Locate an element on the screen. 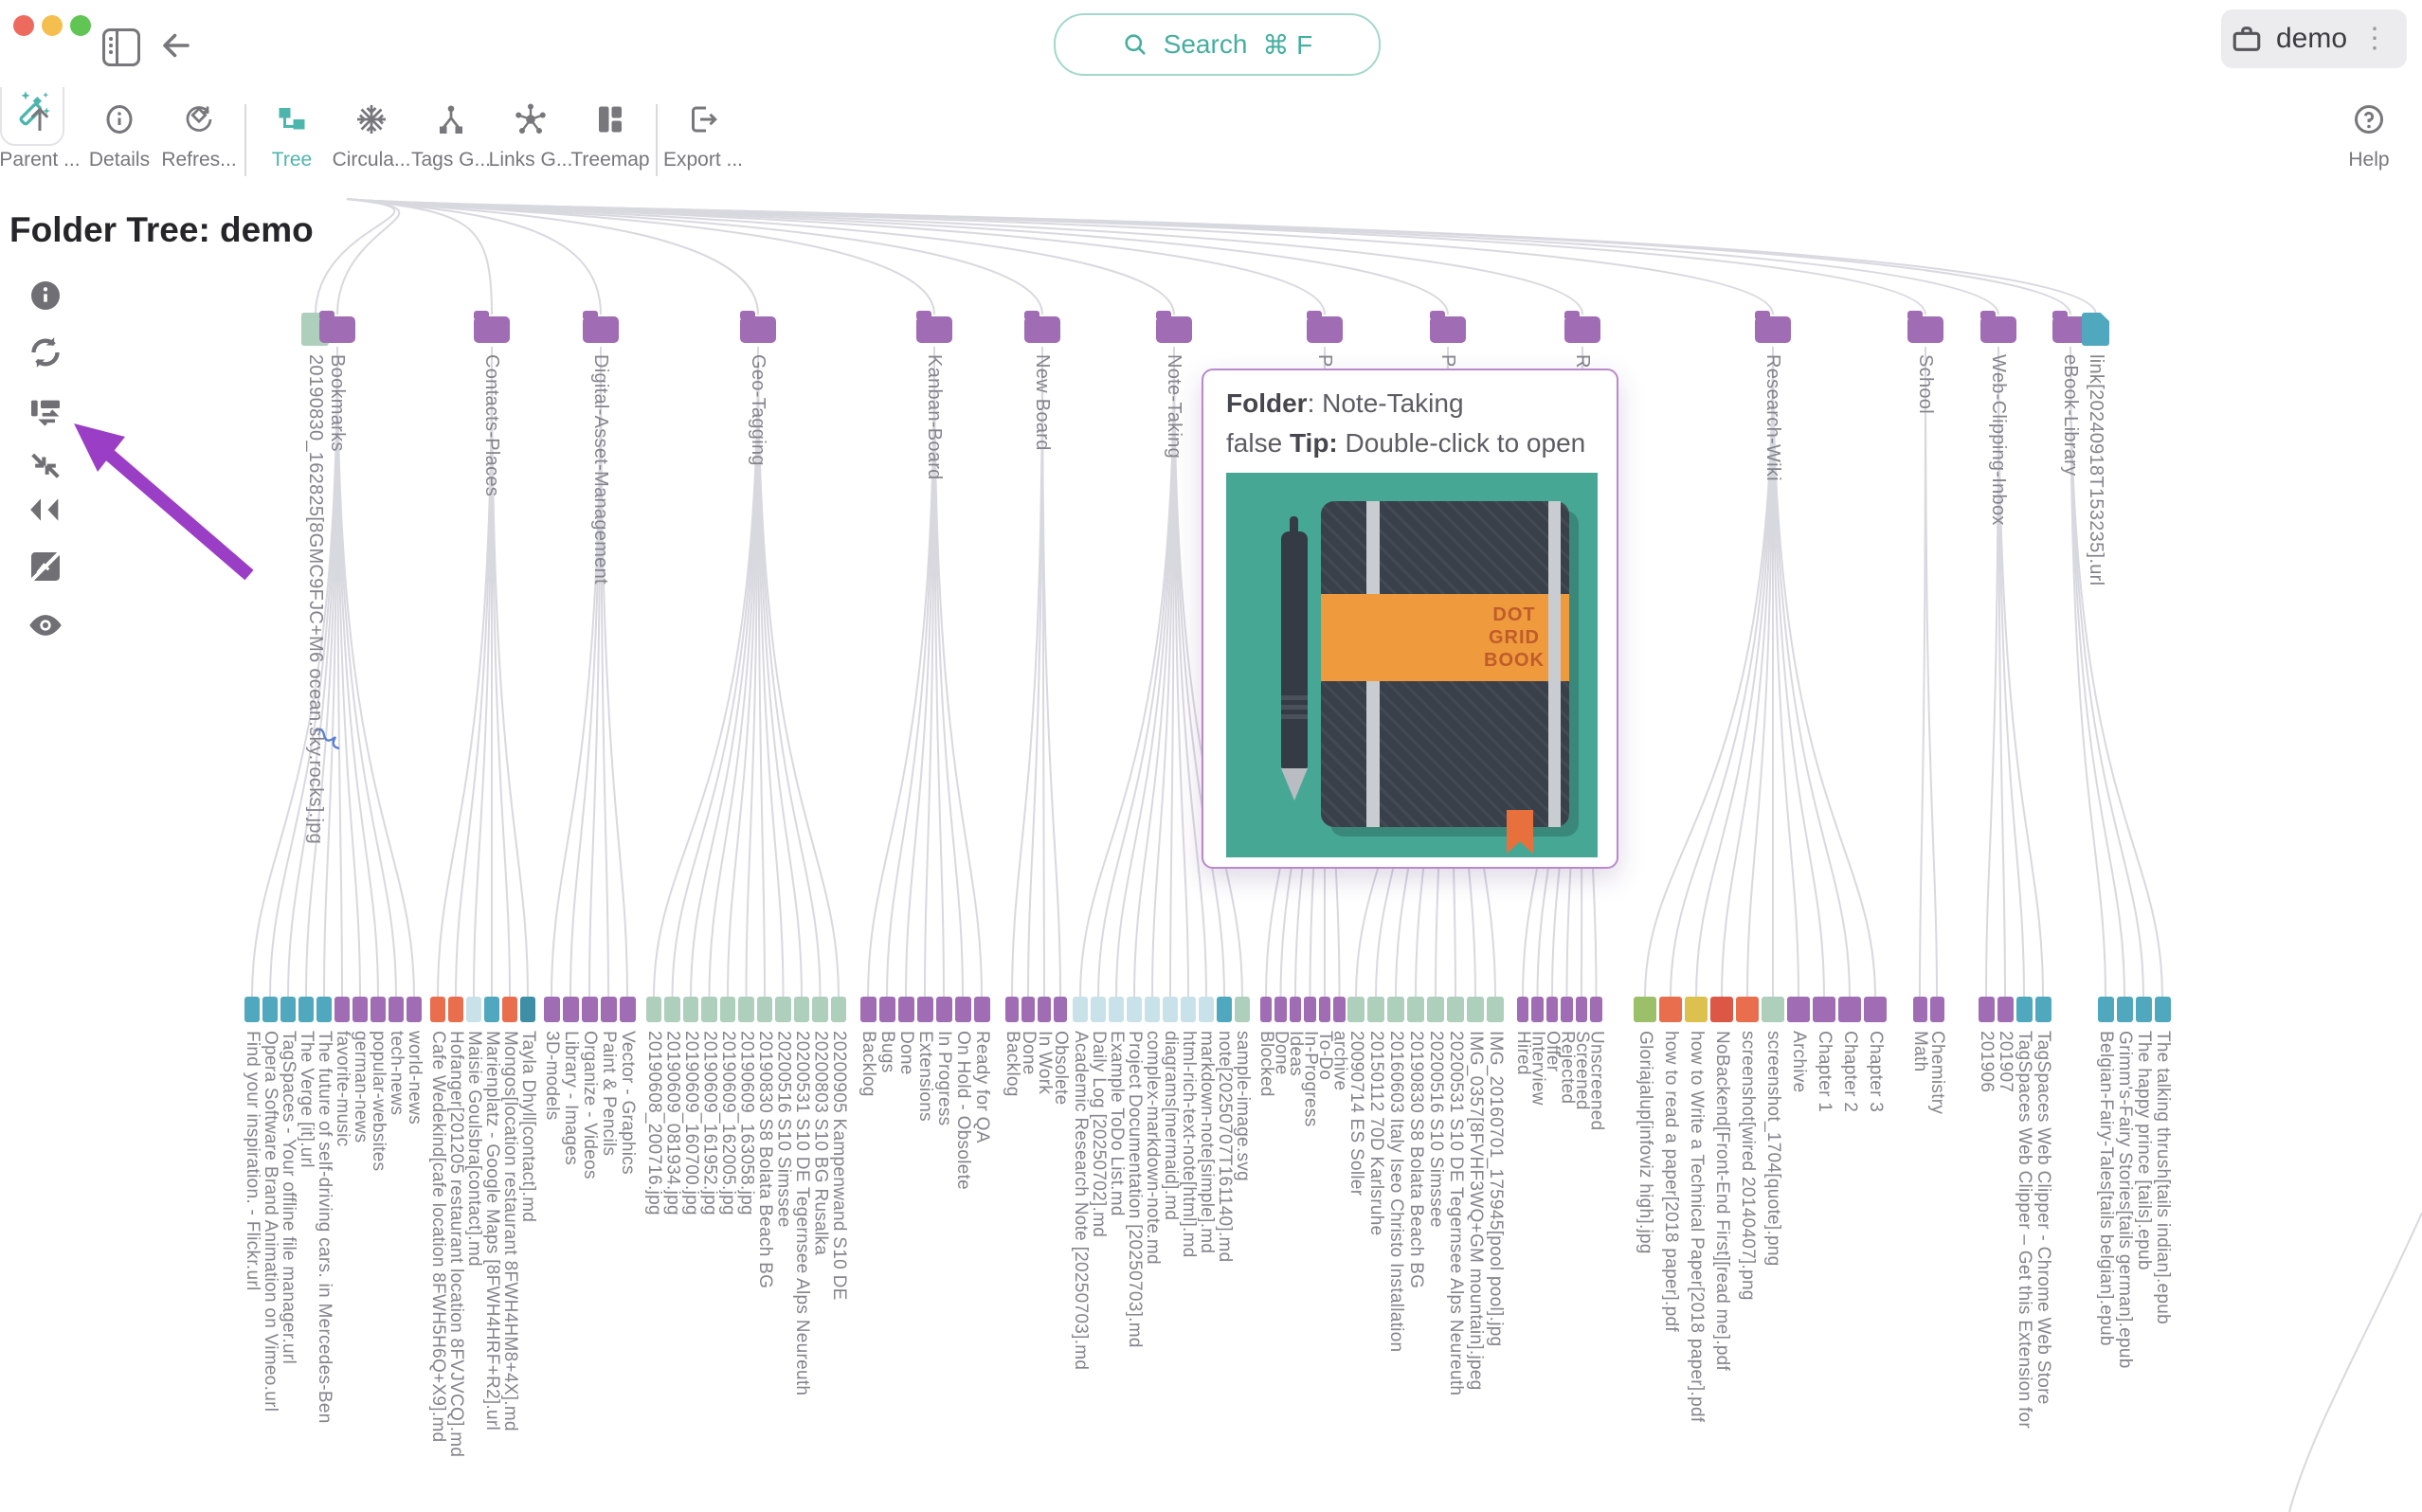 The height and width of the screenshot is (1512, 2422). search-input: Search ⌘ F is located at coordinates (1217, 44).